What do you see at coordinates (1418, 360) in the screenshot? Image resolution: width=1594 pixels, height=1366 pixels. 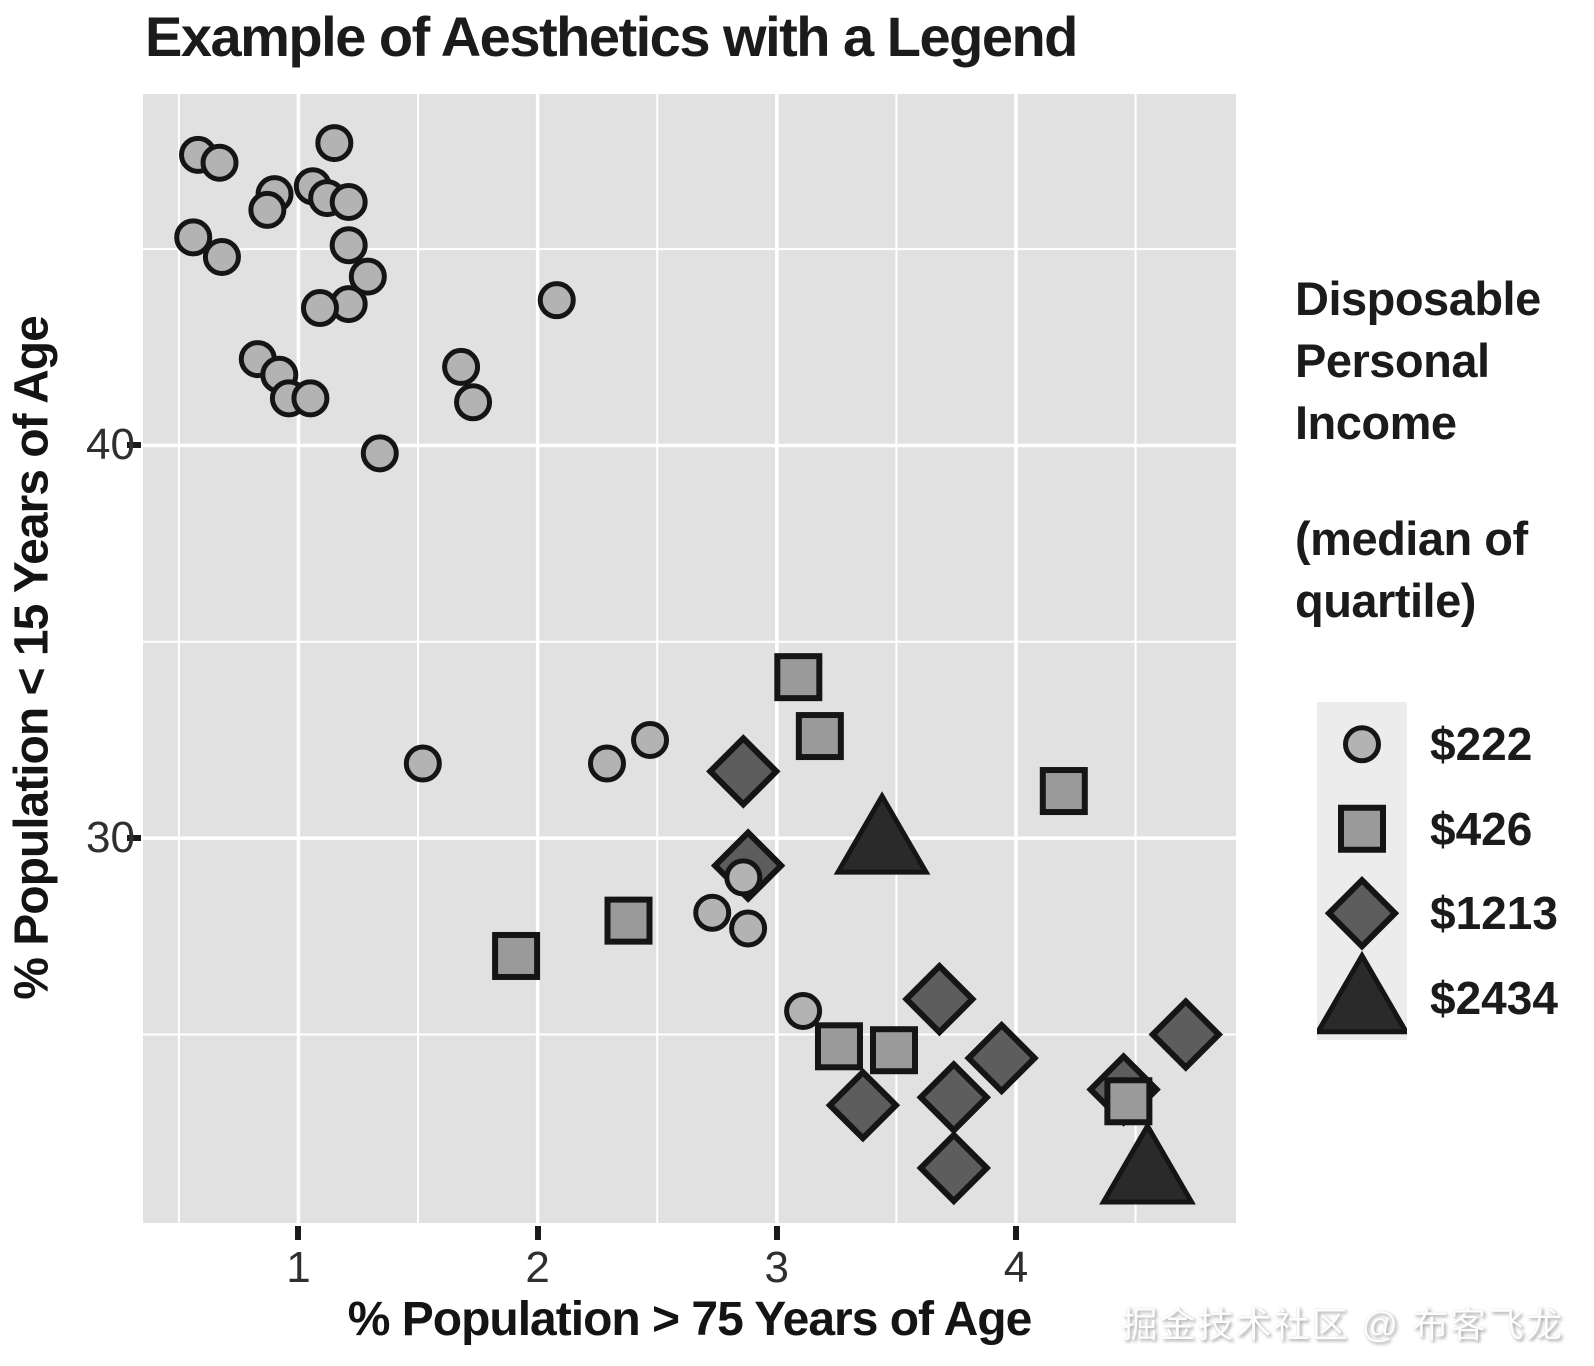 I see `legend-title: Disposable Personal Income` at bounding box center [1418, 360].